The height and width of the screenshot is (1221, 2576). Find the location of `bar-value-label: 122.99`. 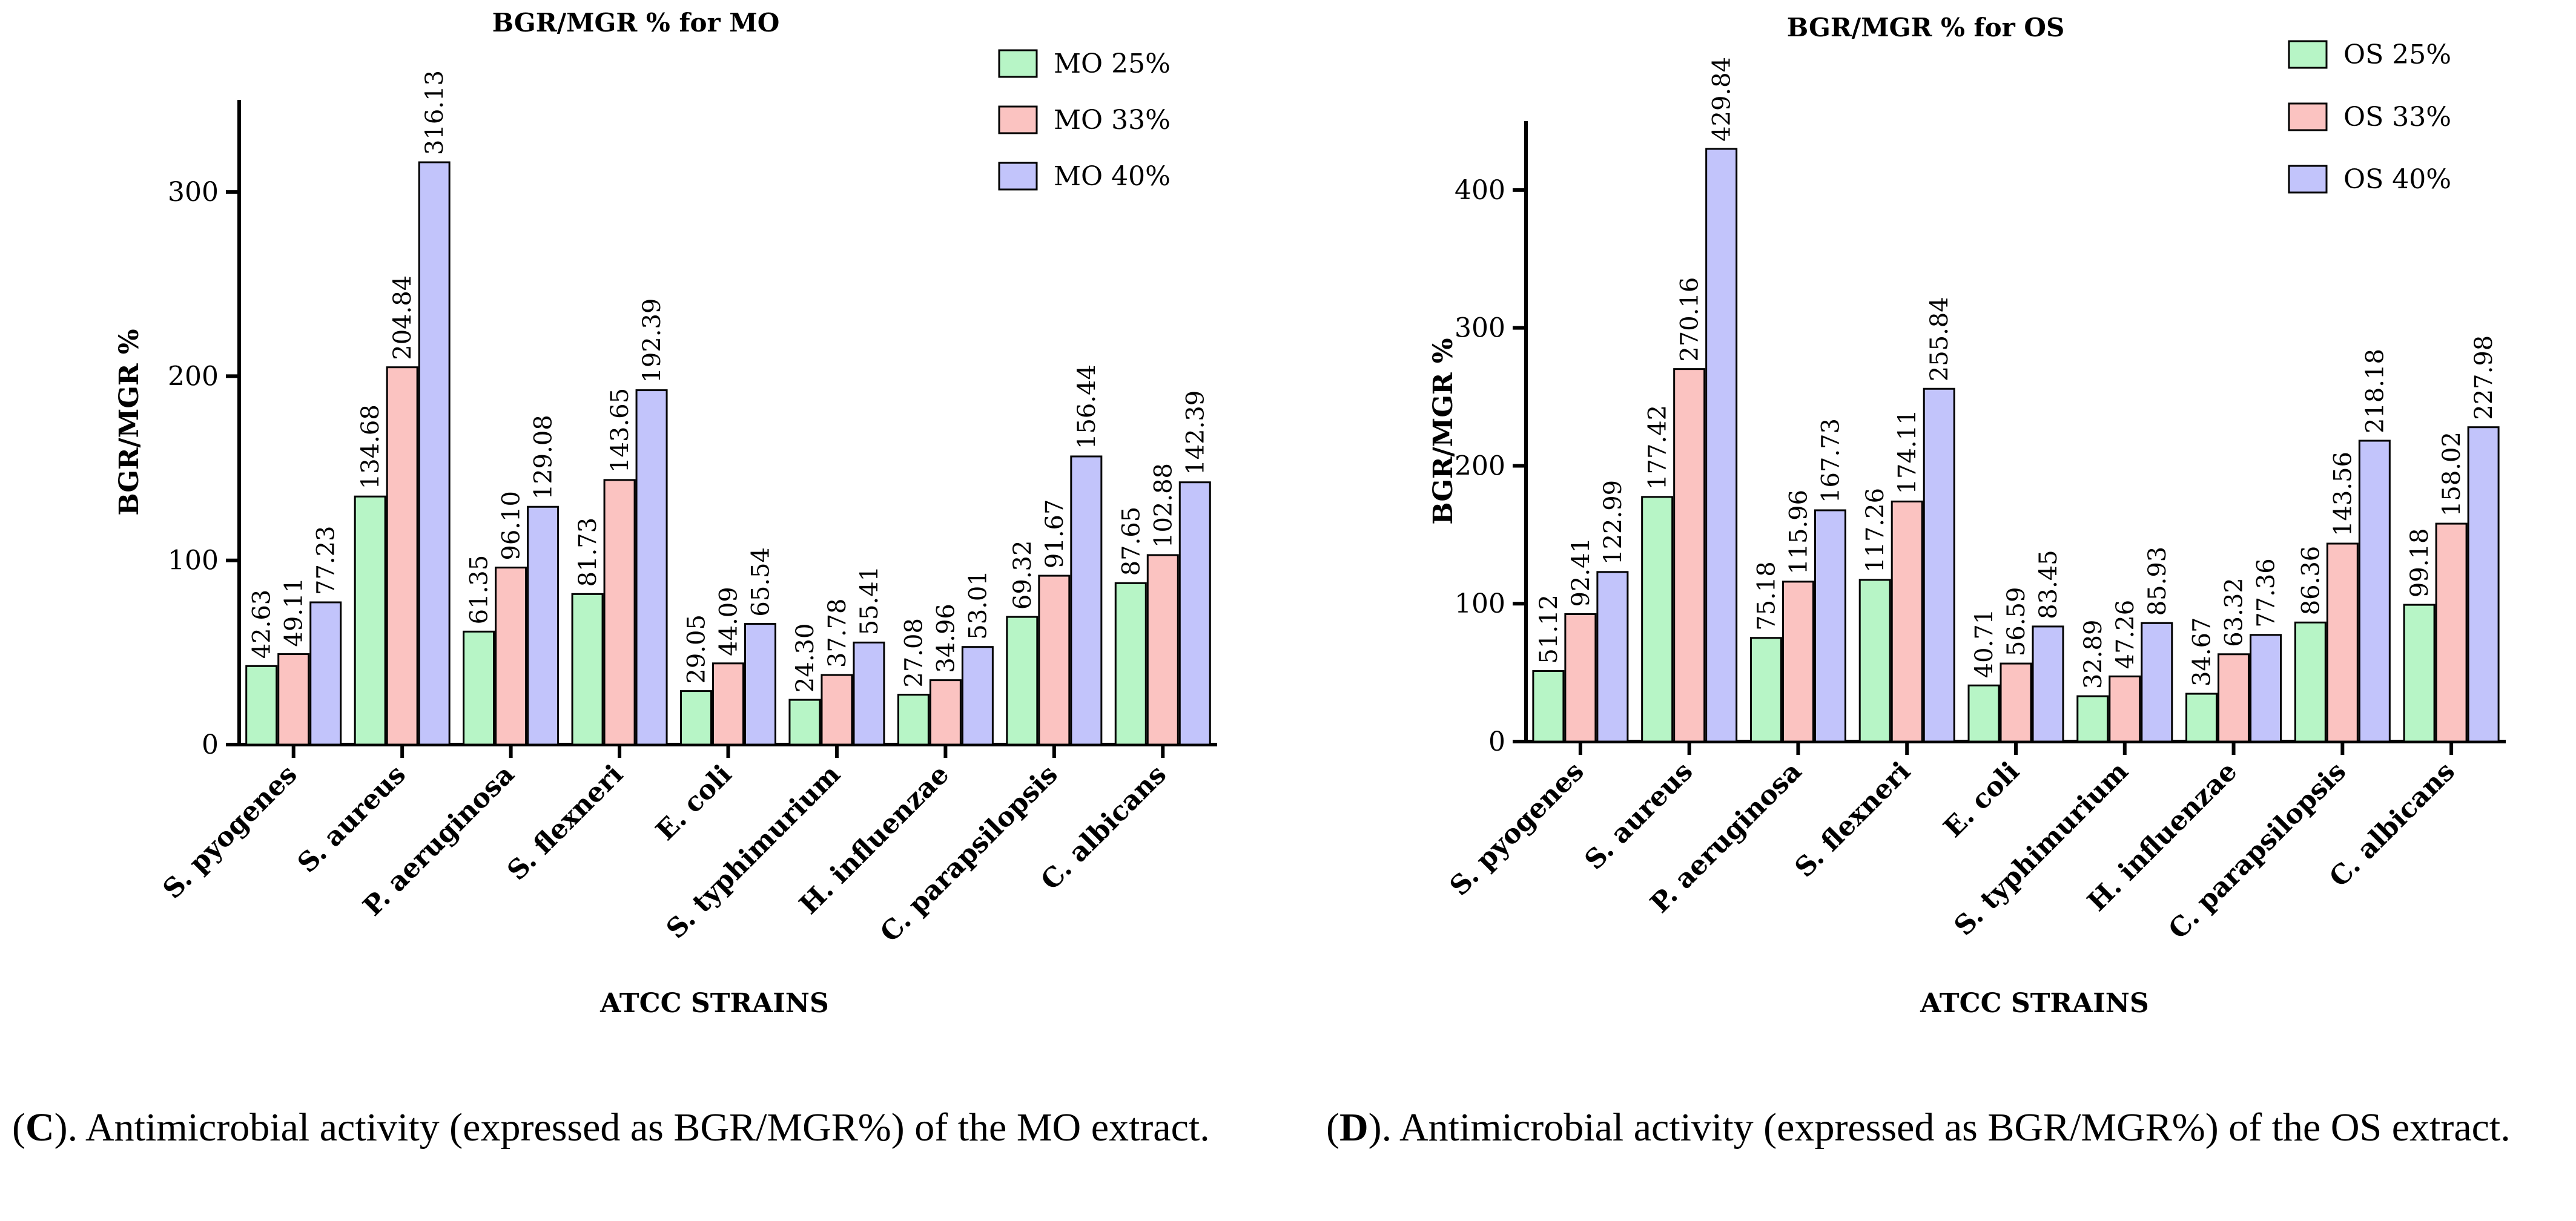

bar-value-label: 122.99 is located at coordinates (1613, 523).